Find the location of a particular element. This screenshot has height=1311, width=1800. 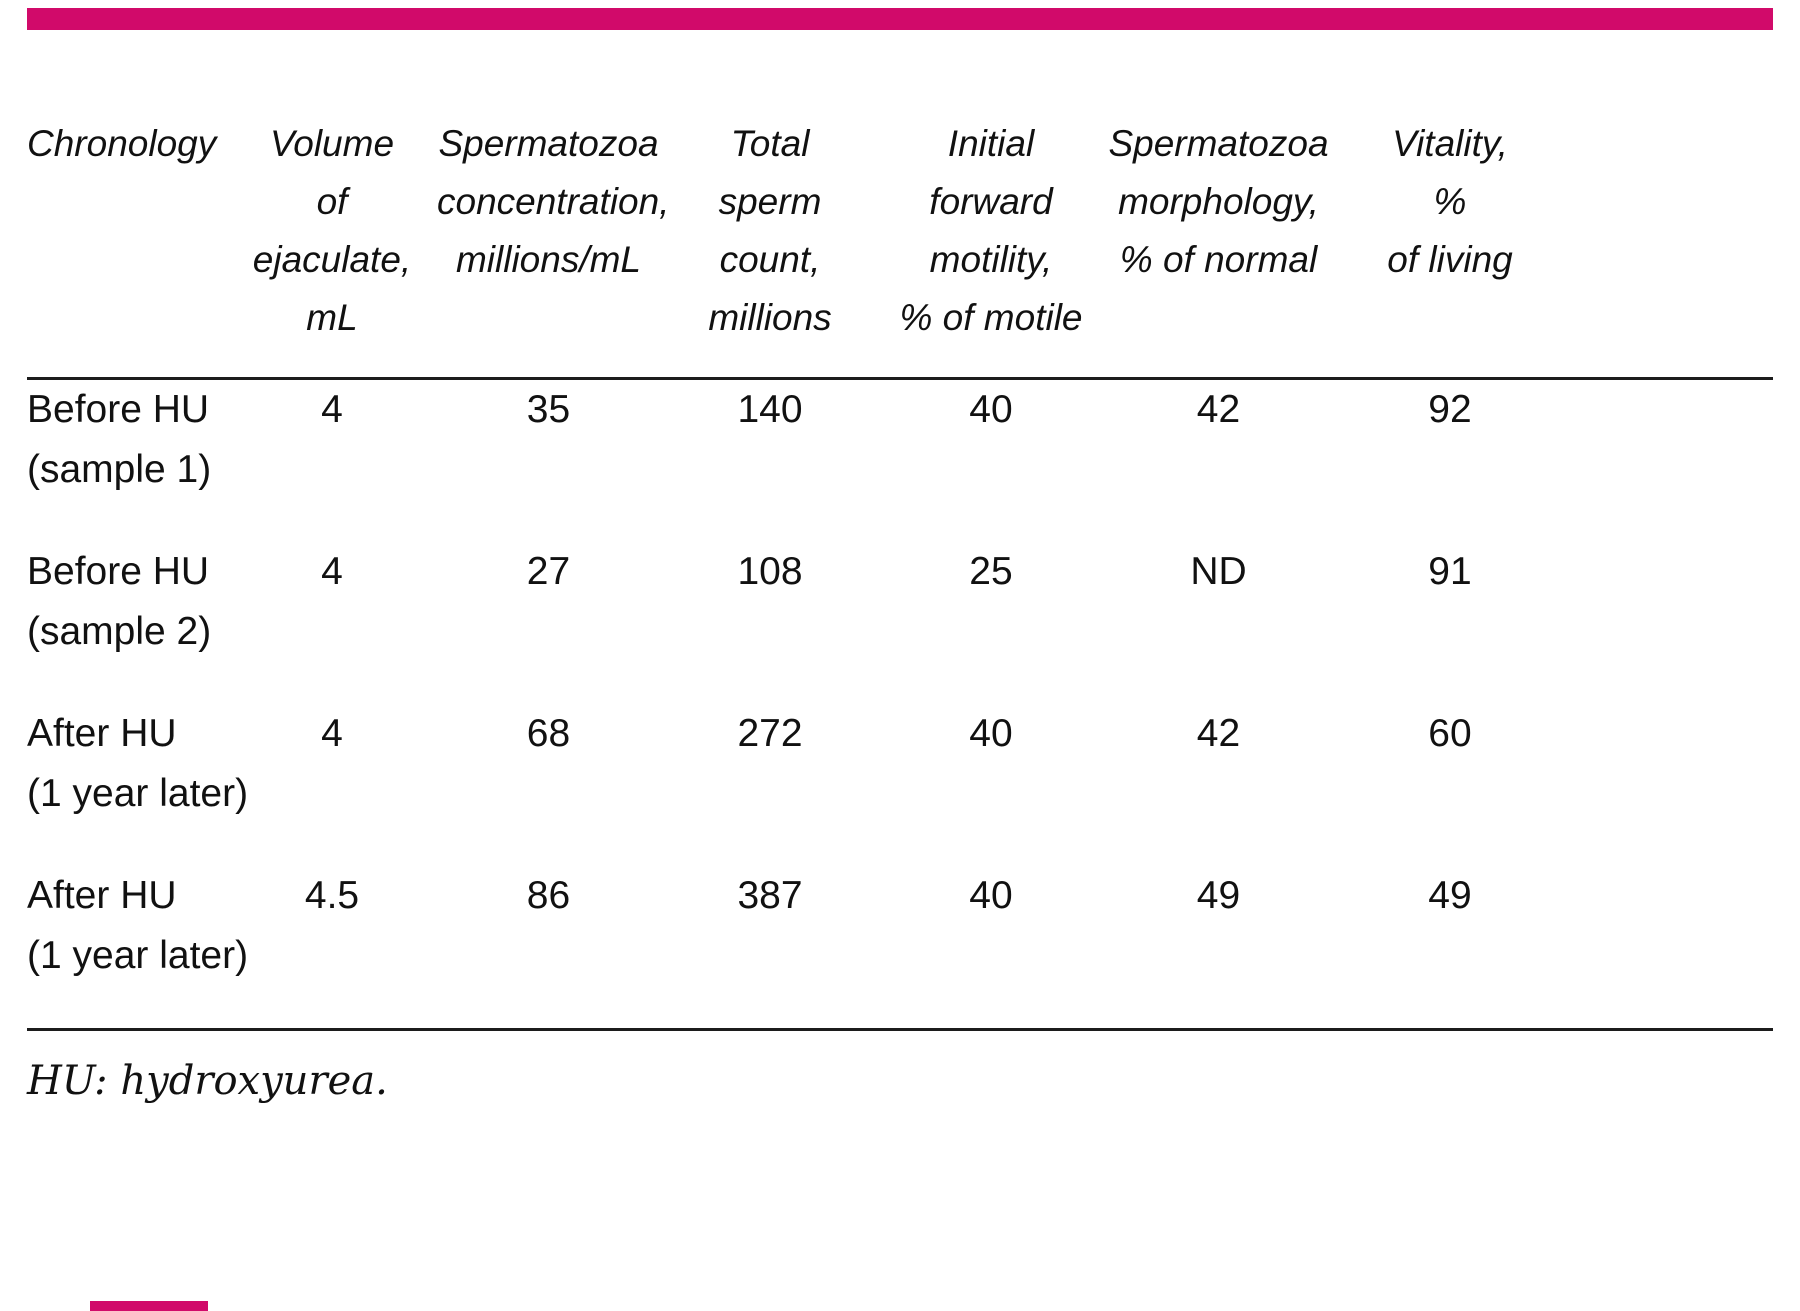

table-row: Before HU (sample 2) 4 27 108 25 ND 91 is located at coordinates (900, 602).